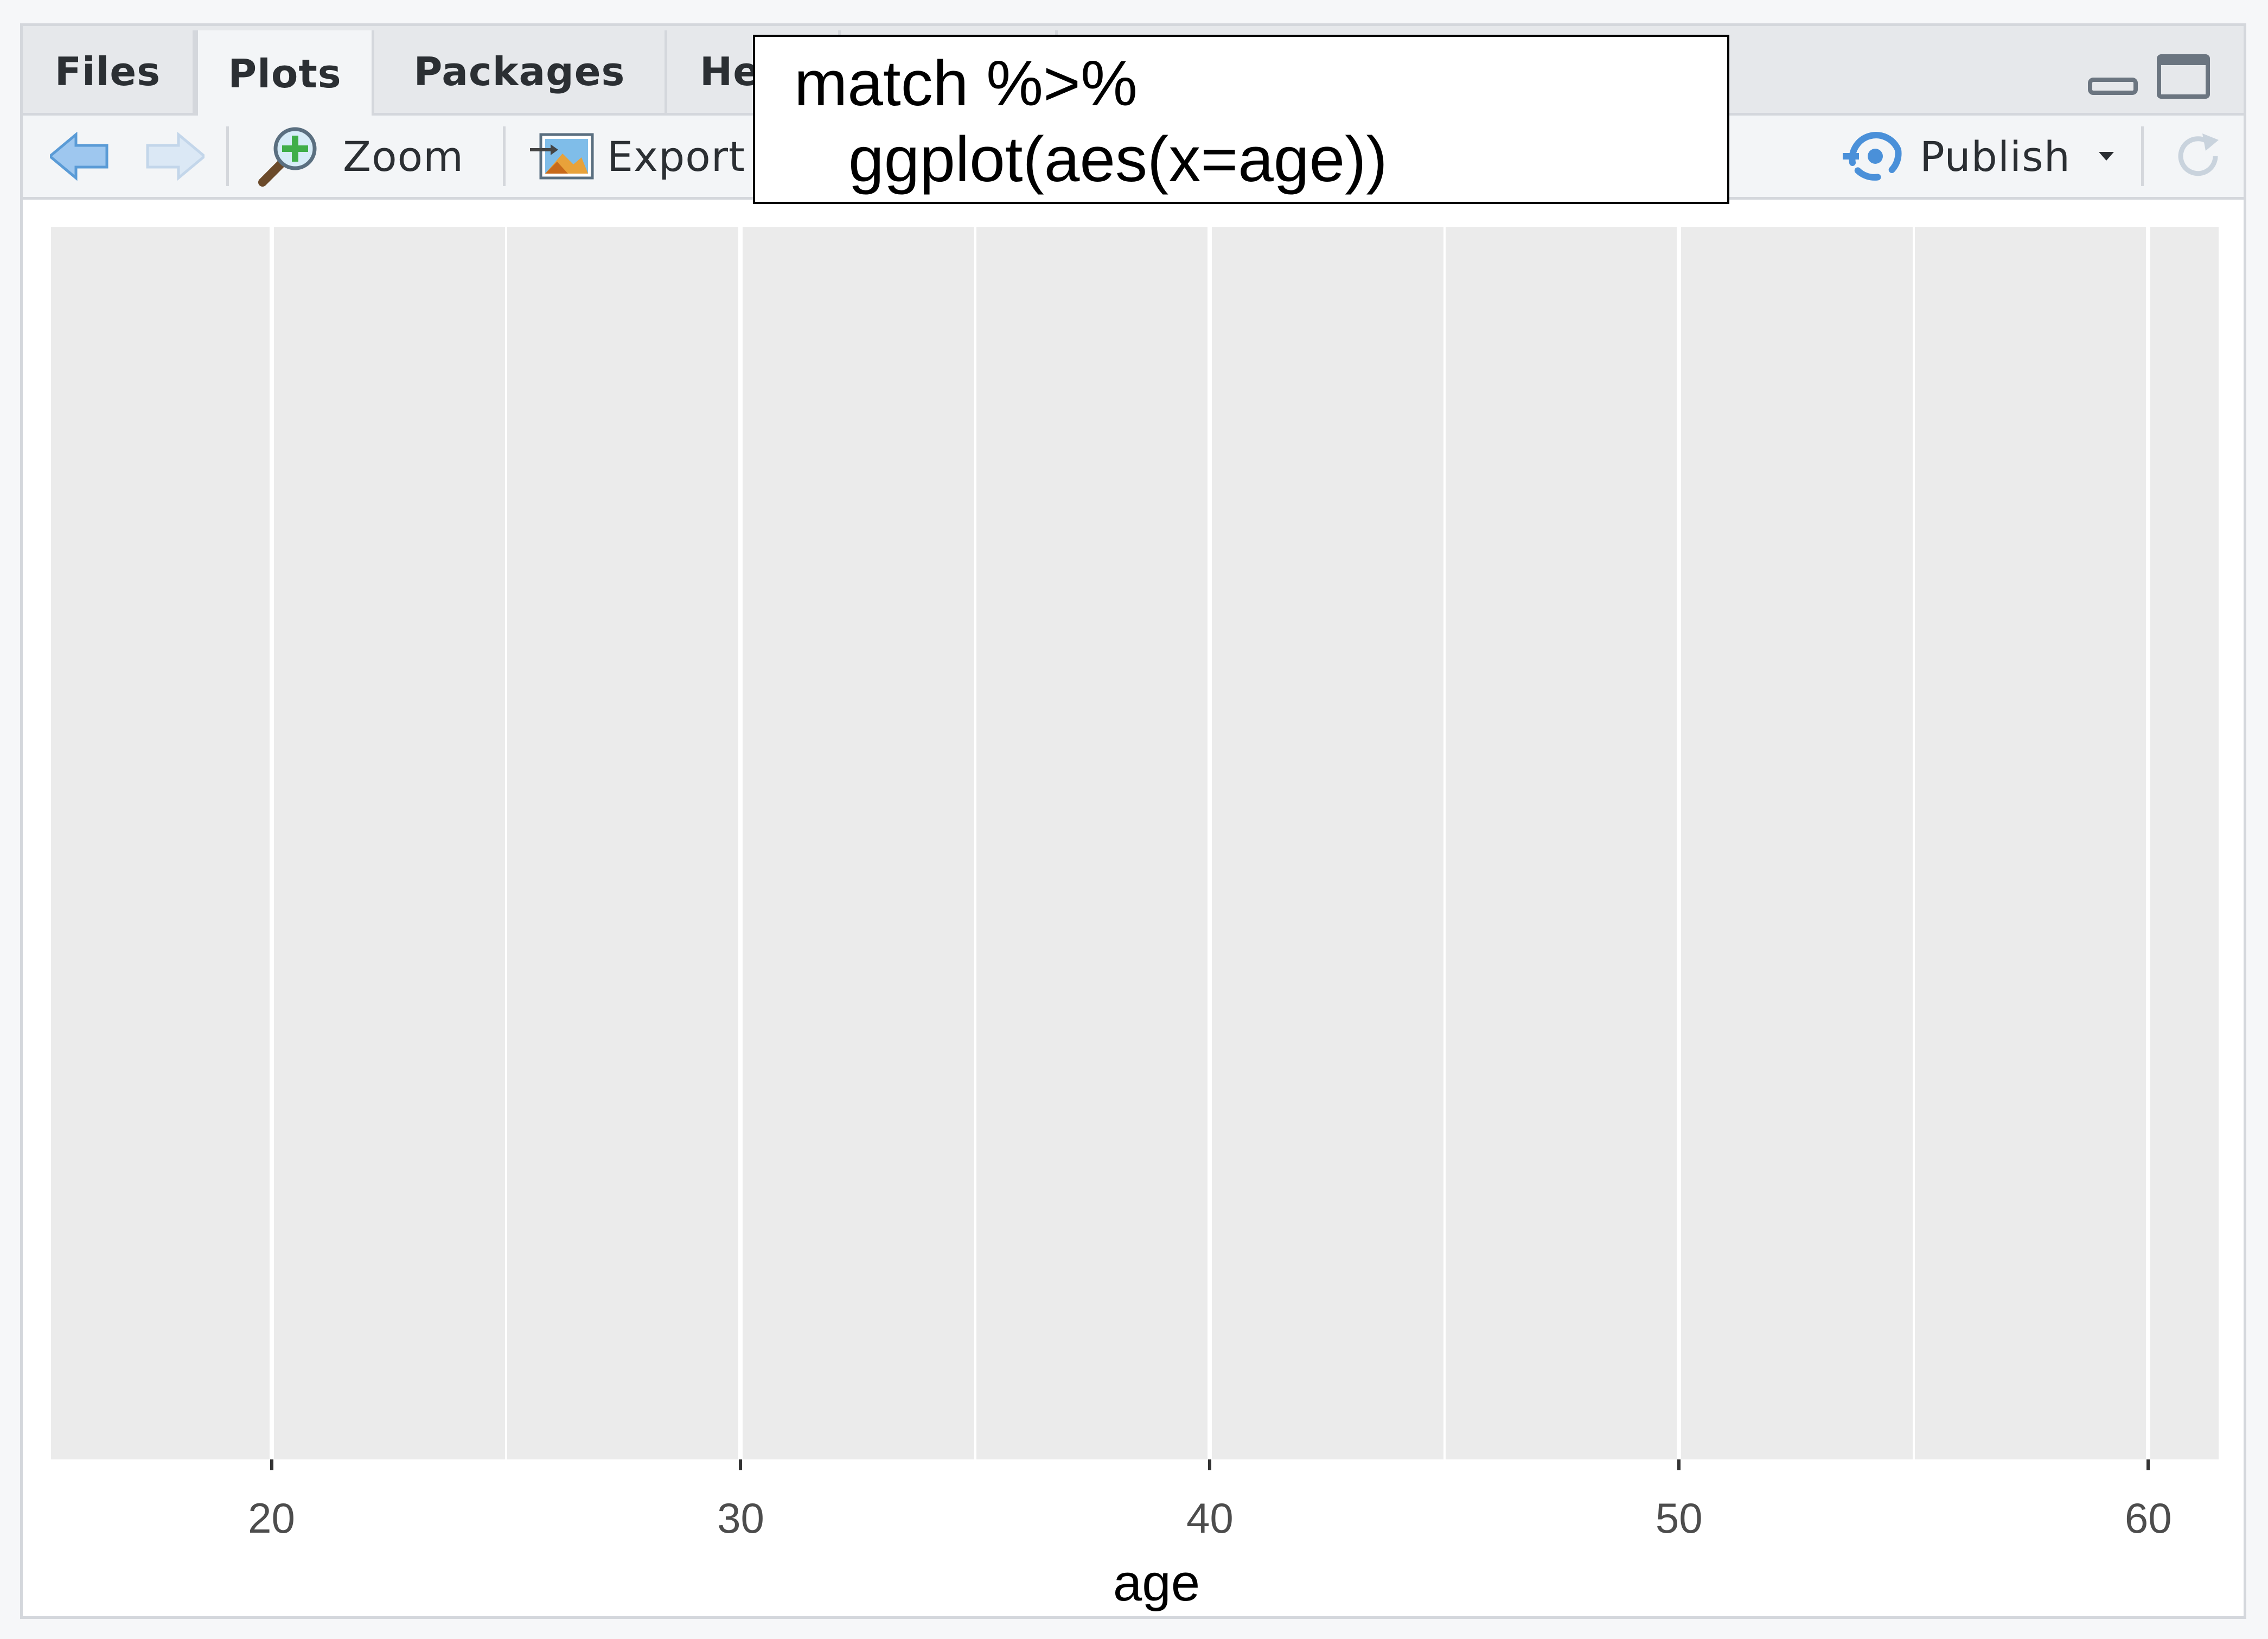 The image size is (2268, 1639). I want to click on maximize-icon, so click(2183, 76).